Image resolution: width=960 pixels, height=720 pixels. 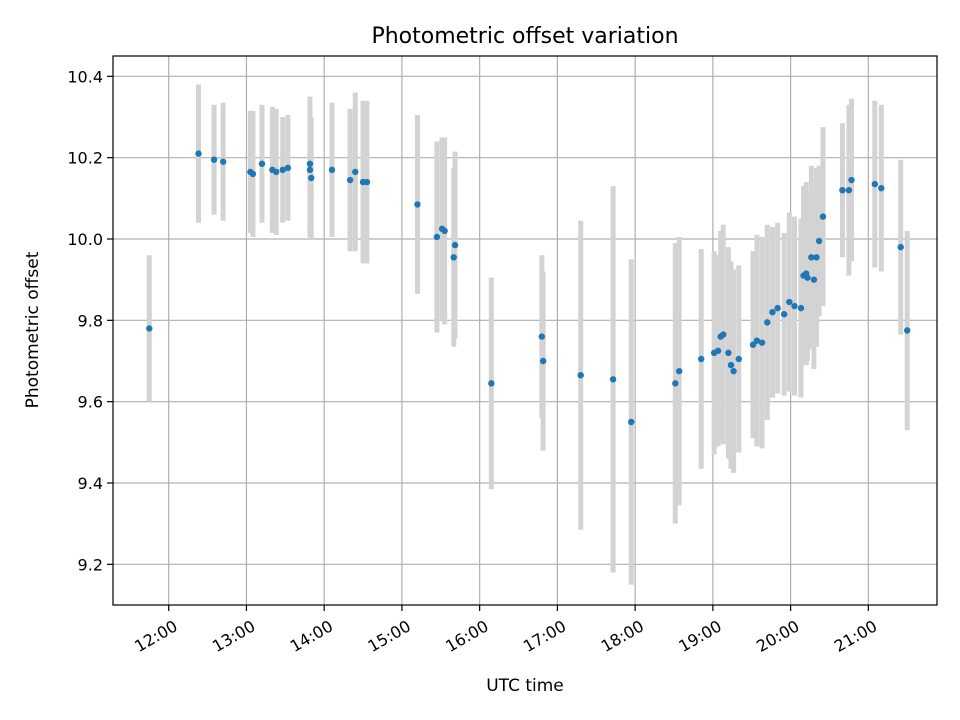 What do you see at coordinates (524, 36) in the screenshot?
I see `chart-title: Photometric offset variation` at bounding box center [524, 36].